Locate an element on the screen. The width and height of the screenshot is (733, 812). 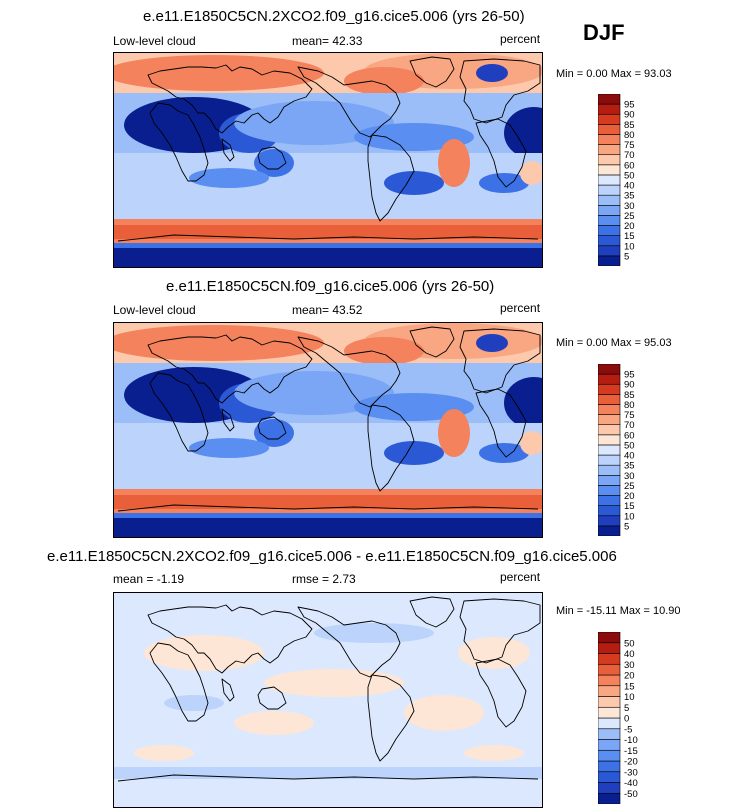
panel-3-minmax: Min = -15.11 Max = 10.90 is located at coordinates (618, 611).